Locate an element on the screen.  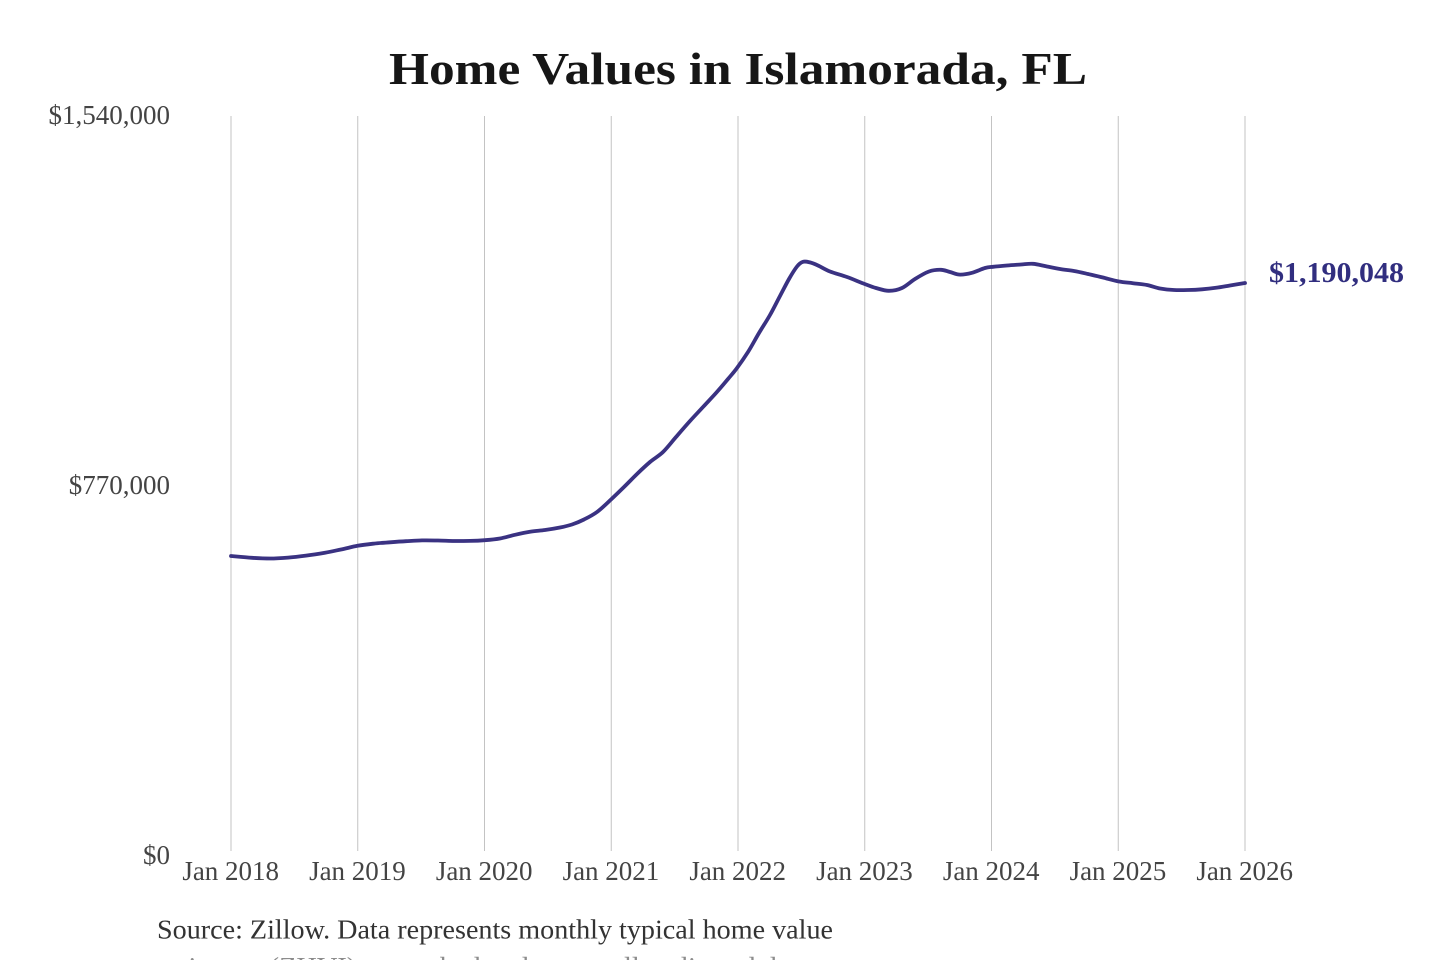
svg-text: Jan 2018 is located at coordinates (230, 871).